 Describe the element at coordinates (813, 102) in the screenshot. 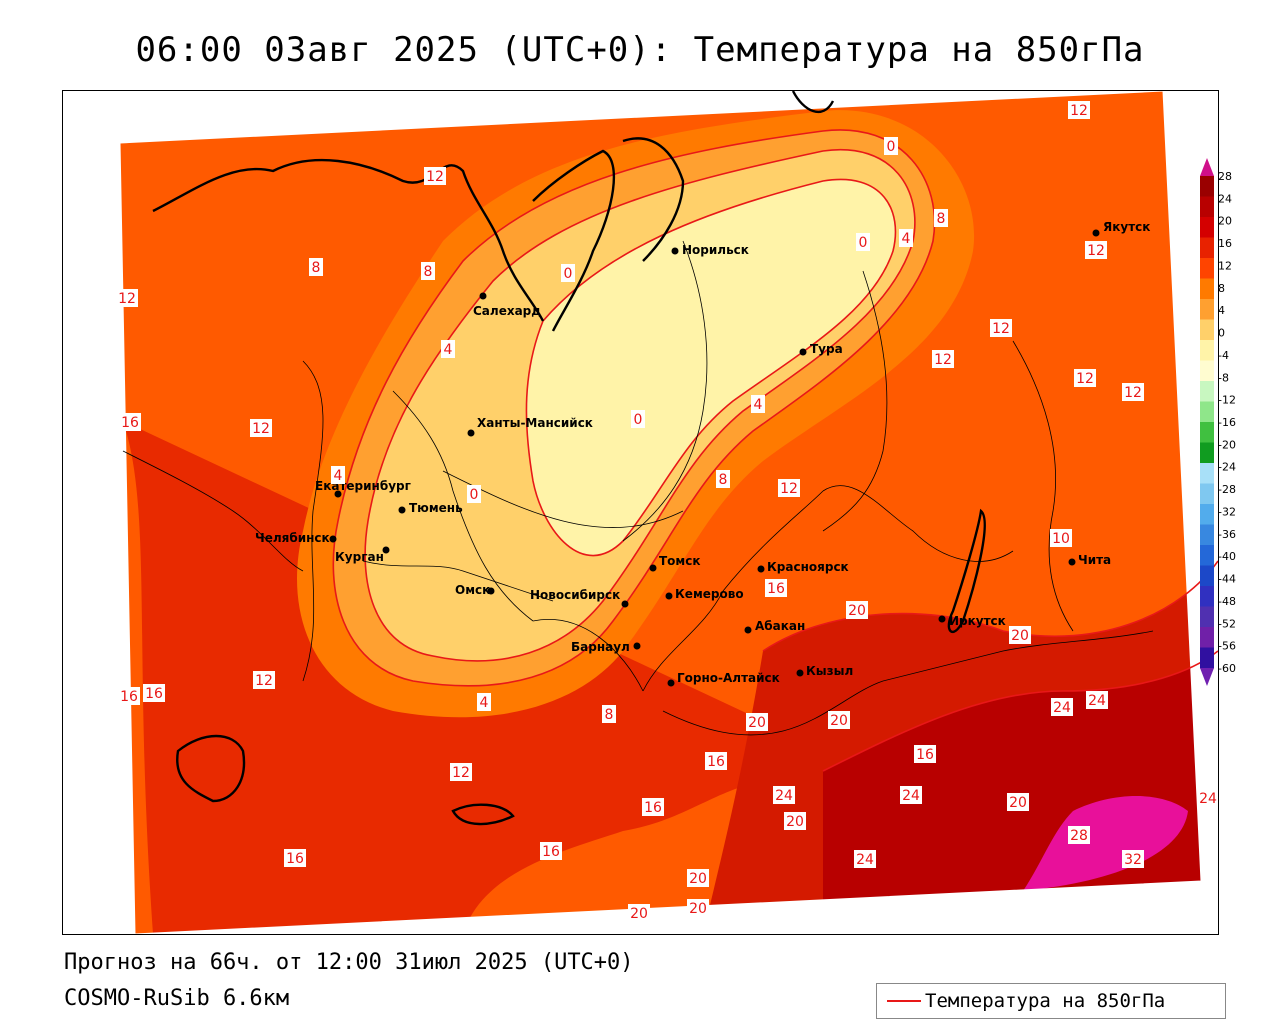

I see `coastline-taimyr` at that location.